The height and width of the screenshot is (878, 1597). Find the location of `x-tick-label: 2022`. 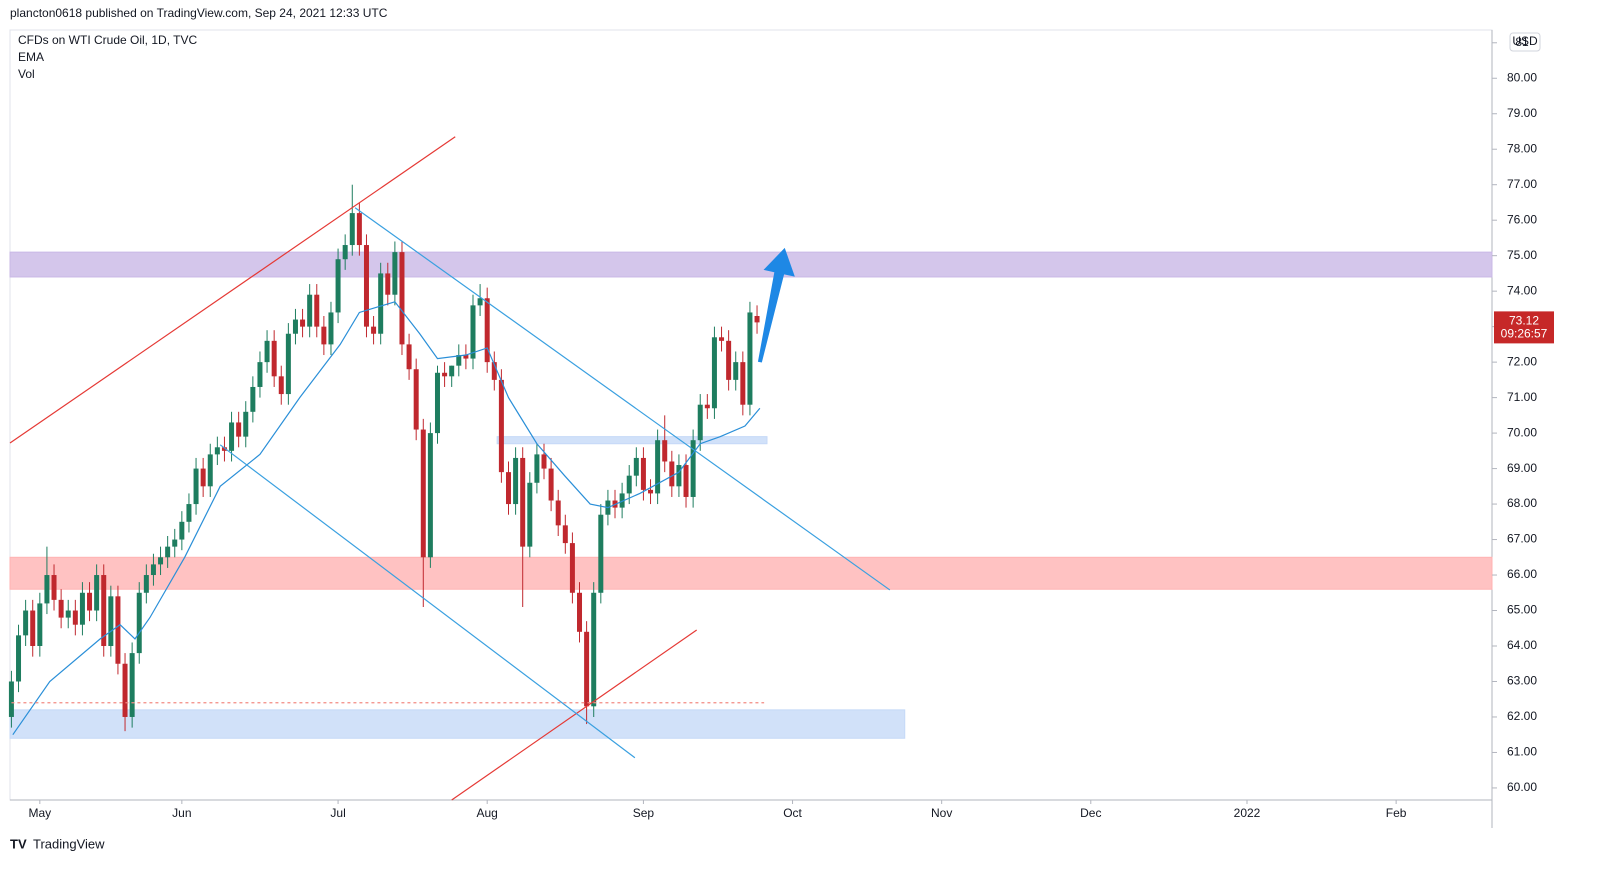

x-tick-label: 2022 is located at coordinates (1247, 813).